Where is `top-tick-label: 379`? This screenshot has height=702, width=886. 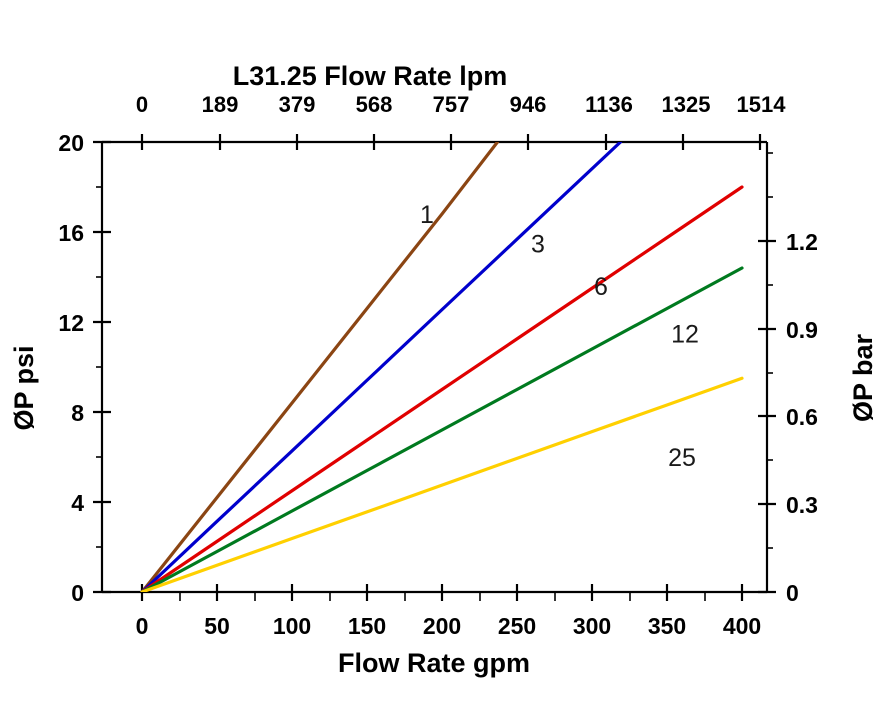
top-tick-label: 379 is located at coordinates (297, 104).